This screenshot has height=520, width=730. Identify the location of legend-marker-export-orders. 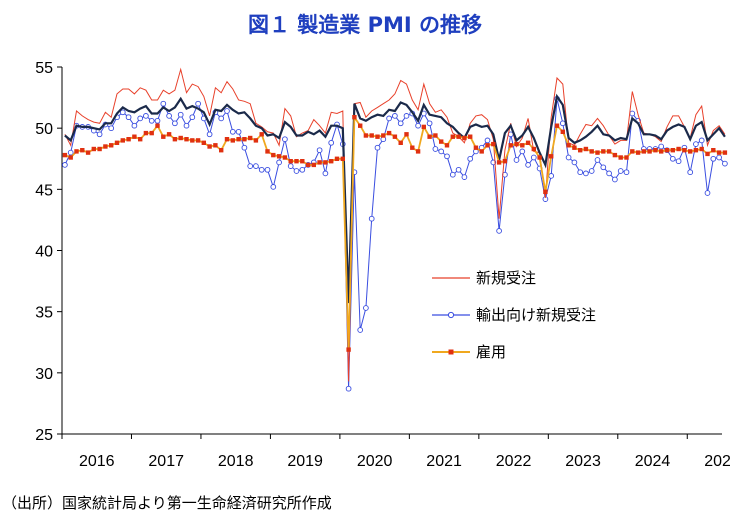
(451, 315).